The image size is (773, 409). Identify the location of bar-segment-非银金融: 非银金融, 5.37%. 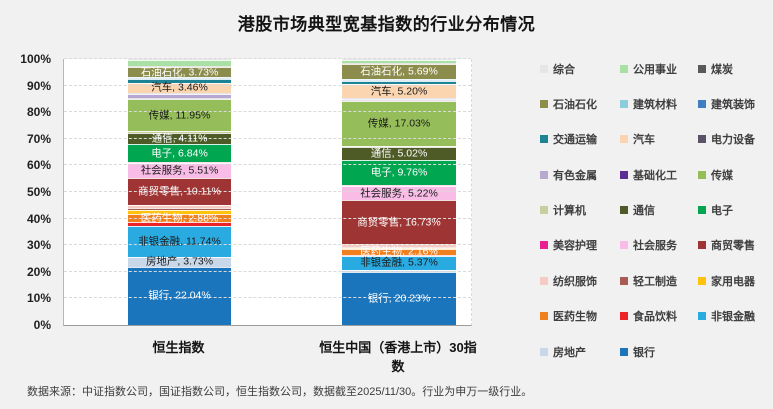
(399, 262).